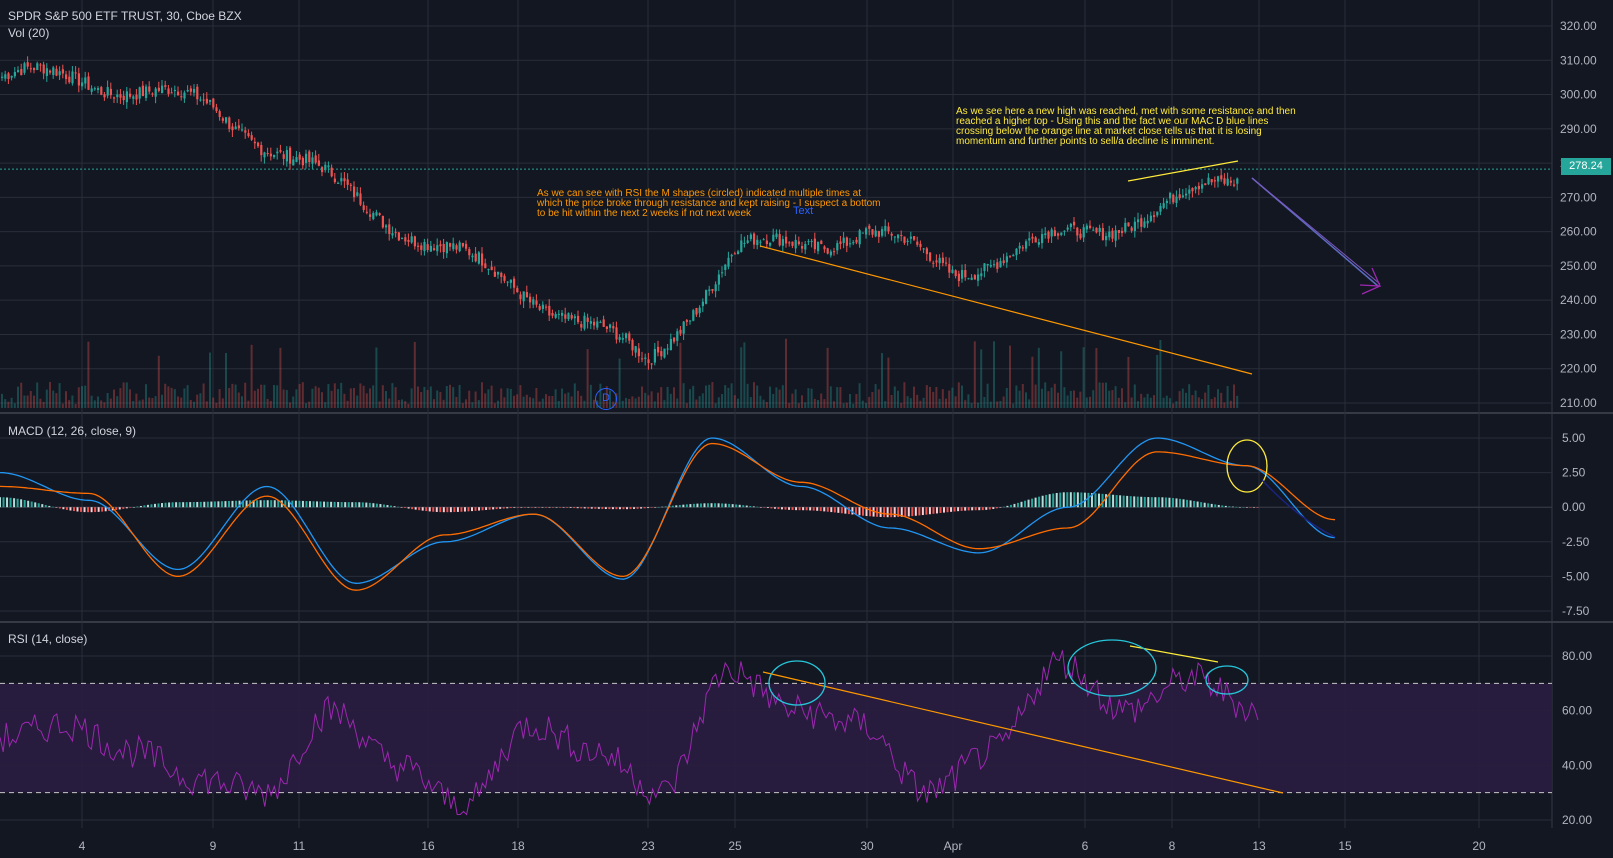 Image resolution: width=1613 pixels, height=858 pixels. What do you see at coordinates (1479, 846) in the screenshot?
I see `x-tick-label: 20` at bounding box center [1479, 846].